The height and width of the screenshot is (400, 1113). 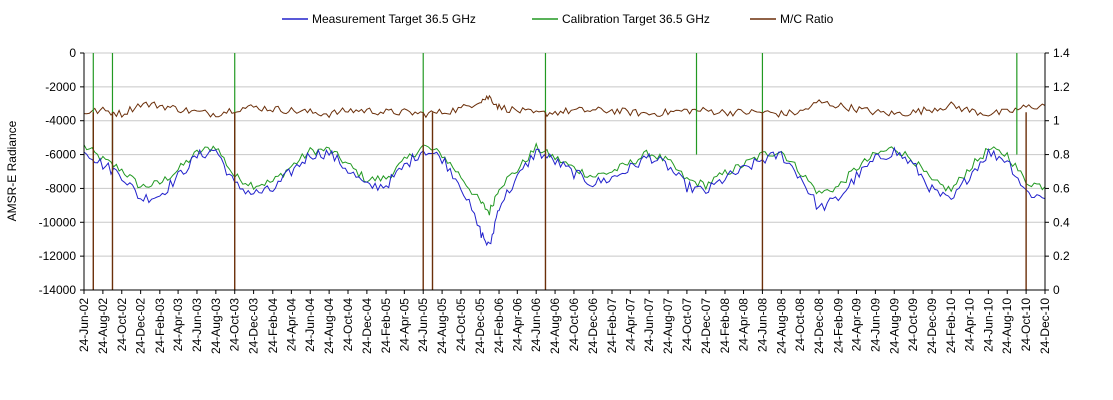 What do you see at coordinates (60, 155) in the screenshot?
I see `y-tick-label: -6000` at bounding box center [60, 155].